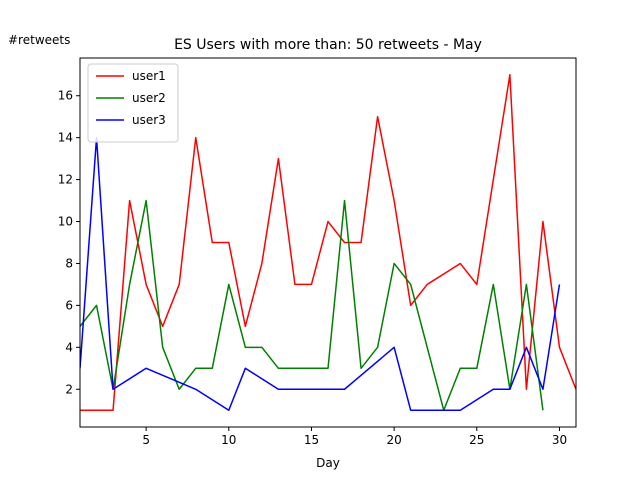  What do you see at coordinates (69, 389) in the screenshot?
I see `y-tick-label: 2` at bounding box center [69, 389].